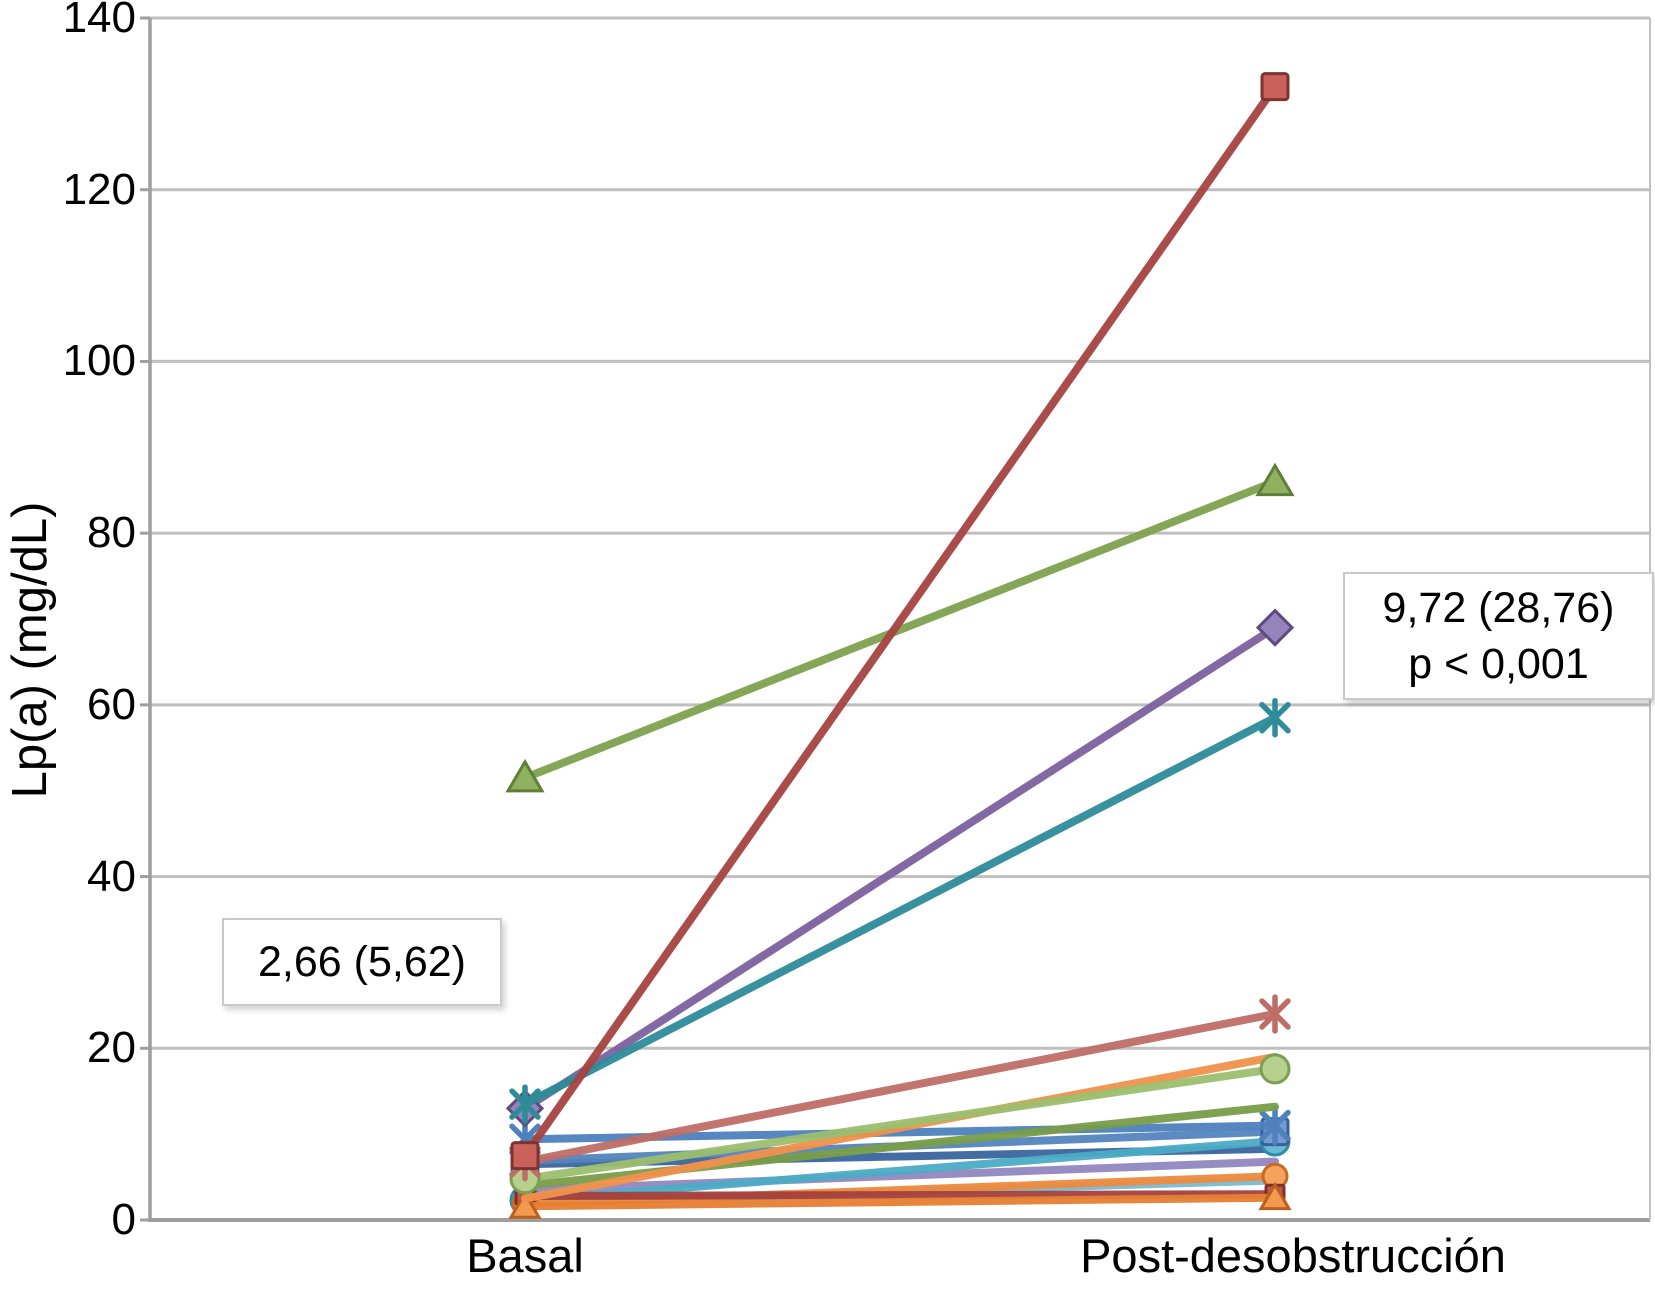 The height and width of the screenshot is (1292, 1655). What do you see at coordinates (1293, 1255) in the screenshot?
I see `x-tick-label-post-desobstruccion: Post-desobstrucción` at bounding box center [1293, 1255].